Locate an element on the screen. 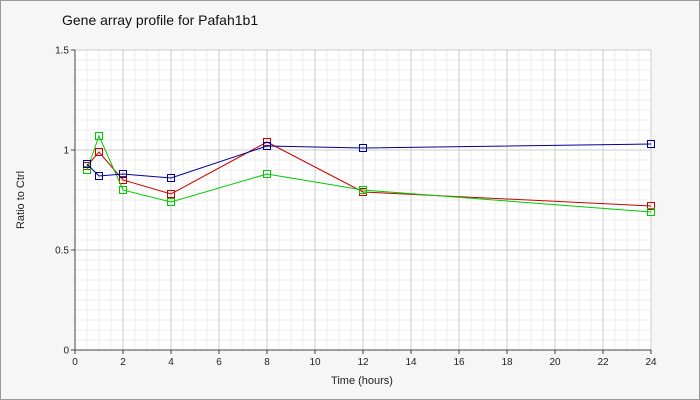  x-tick-label: 2 is located at coordinates (123, 362).